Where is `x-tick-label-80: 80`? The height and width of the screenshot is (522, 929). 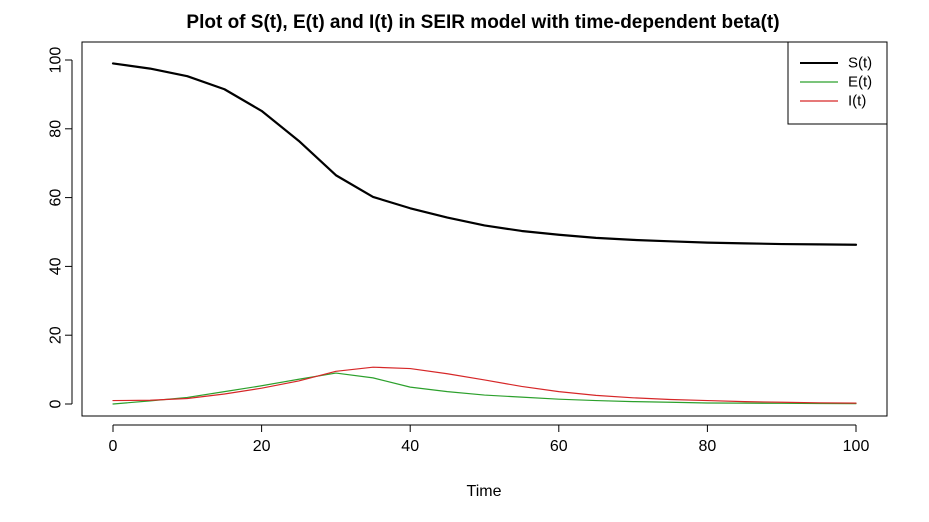
x-tick-label-80: 80 is located at coordinates (708, 446).